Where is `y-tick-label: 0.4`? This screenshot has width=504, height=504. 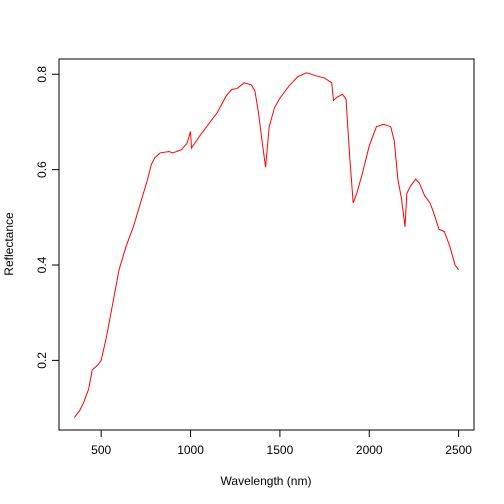
y-tick-label: 0.4 is located at coordinates (42, 264).